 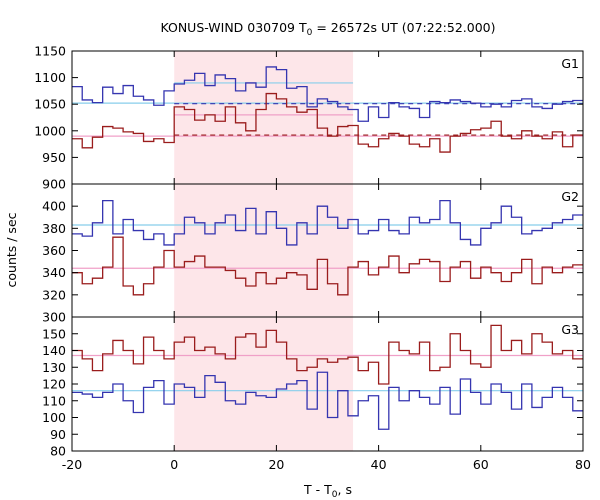 I want to click on series-red-g3, so click(x=327, y=354).